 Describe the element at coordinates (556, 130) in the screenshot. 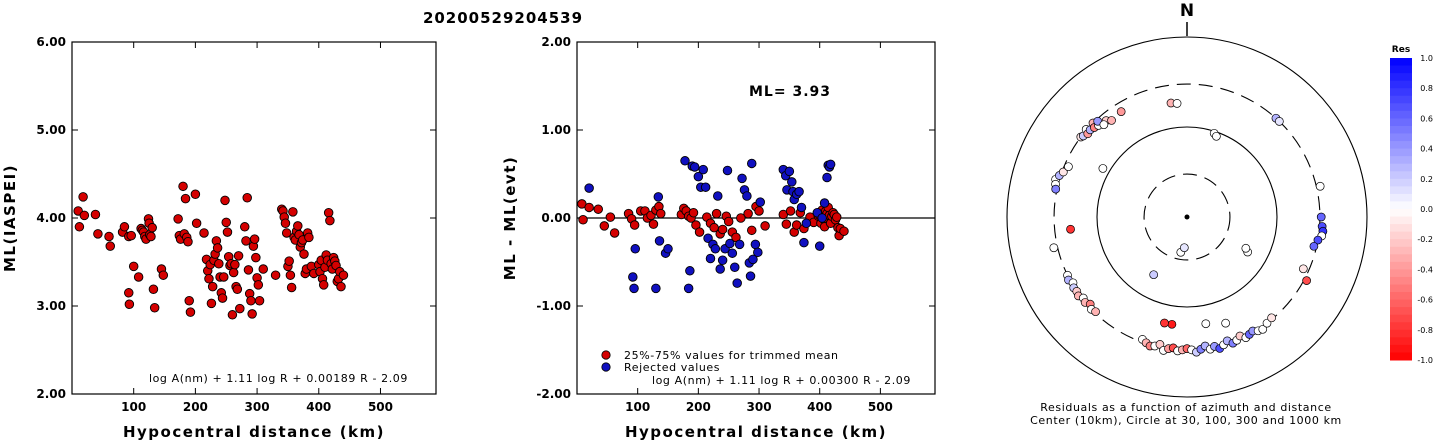

I see `y-tick-label: 1.00` at that location.